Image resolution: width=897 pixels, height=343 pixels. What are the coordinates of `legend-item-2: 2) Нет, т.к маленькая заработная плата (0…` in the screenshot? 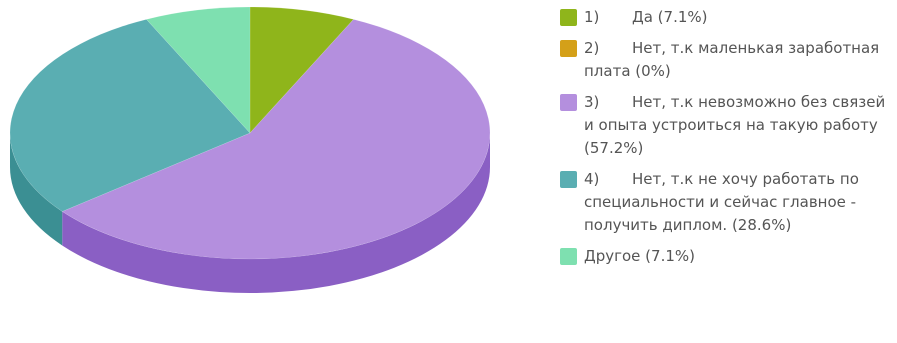 It's located at (727, 60).